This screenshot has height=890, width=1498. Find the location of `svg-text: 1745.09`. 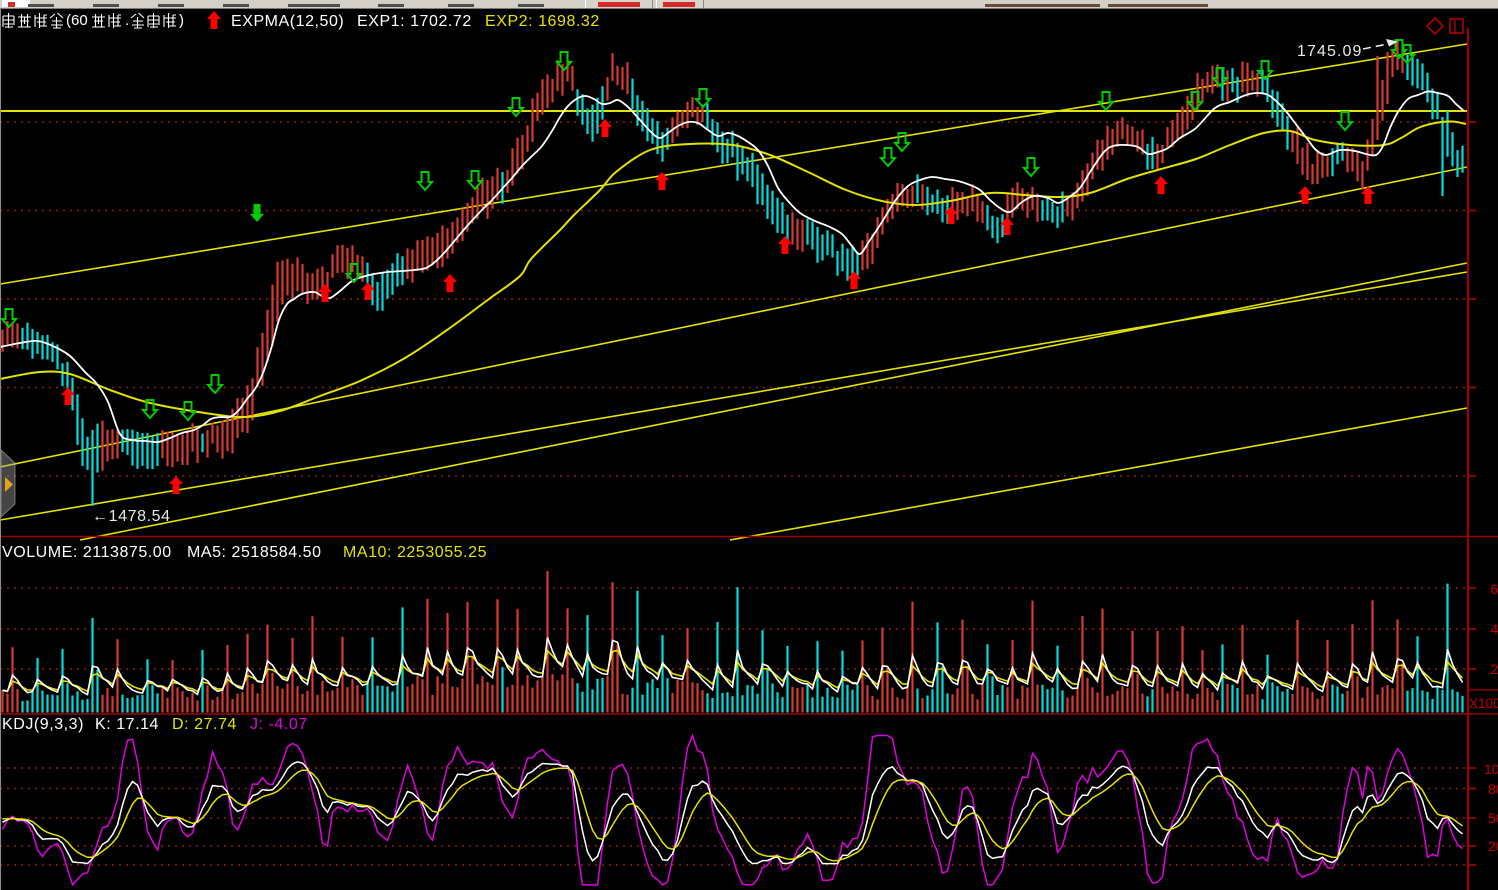

svg-text: 1745.09 is located at coordinates (1330, 51).